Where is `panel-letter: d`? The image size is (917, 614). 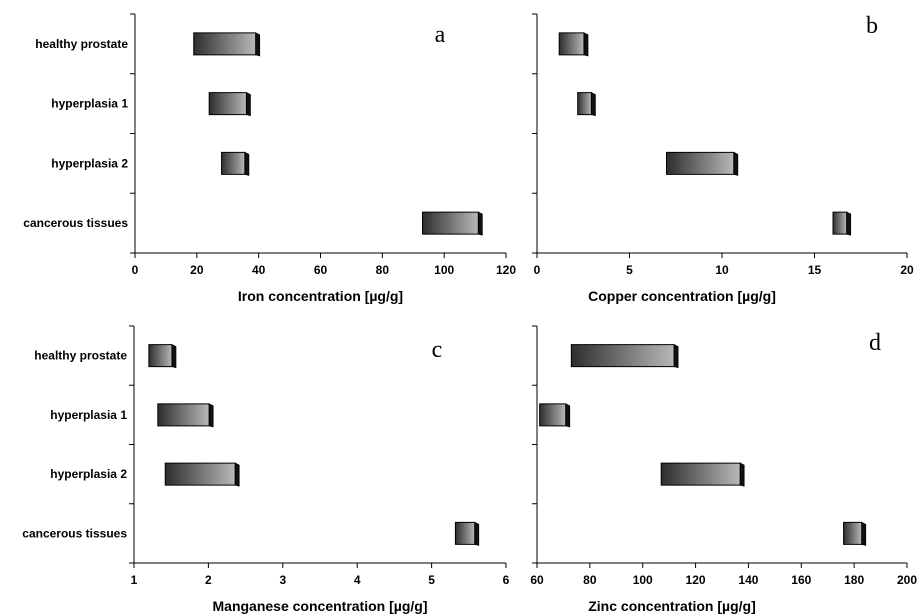 panel-letter: d is located at coordinates (875, 343).